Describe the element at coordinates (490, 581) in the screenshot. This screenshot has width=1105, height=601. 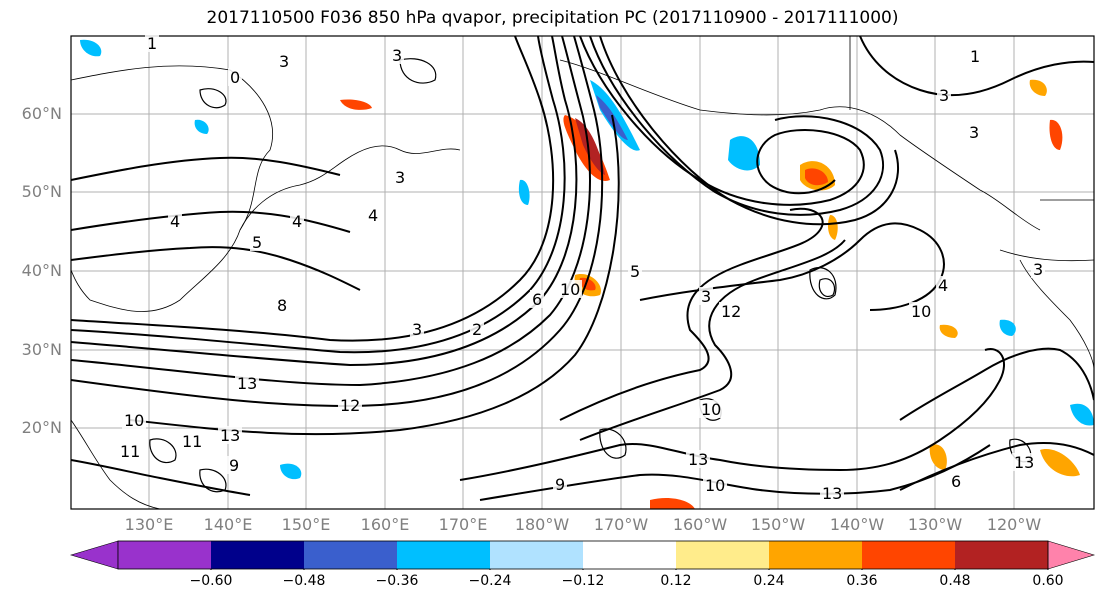
I see `colorbar-tick-label: −0.24` at that location.